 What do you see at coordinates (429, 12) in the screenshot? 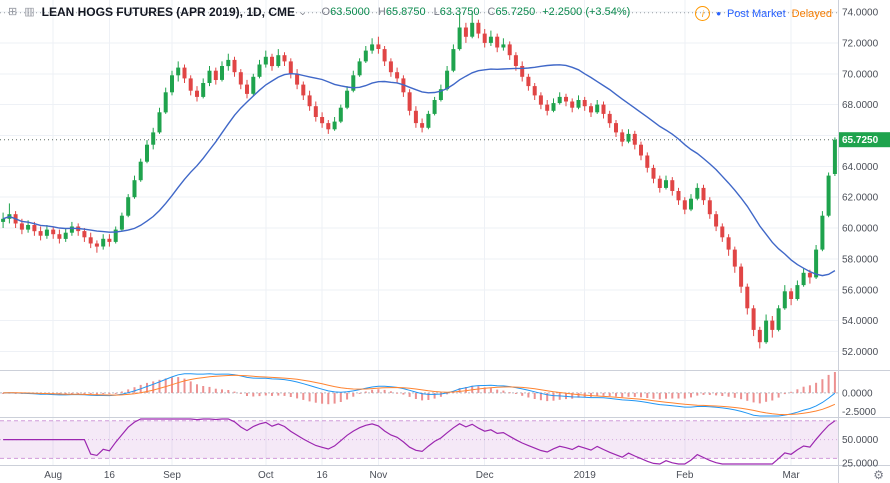
I see `ohlc-readout: O63.5000 H65.8750 L63.3750 C65.7250` at bounding box center [429, 12].